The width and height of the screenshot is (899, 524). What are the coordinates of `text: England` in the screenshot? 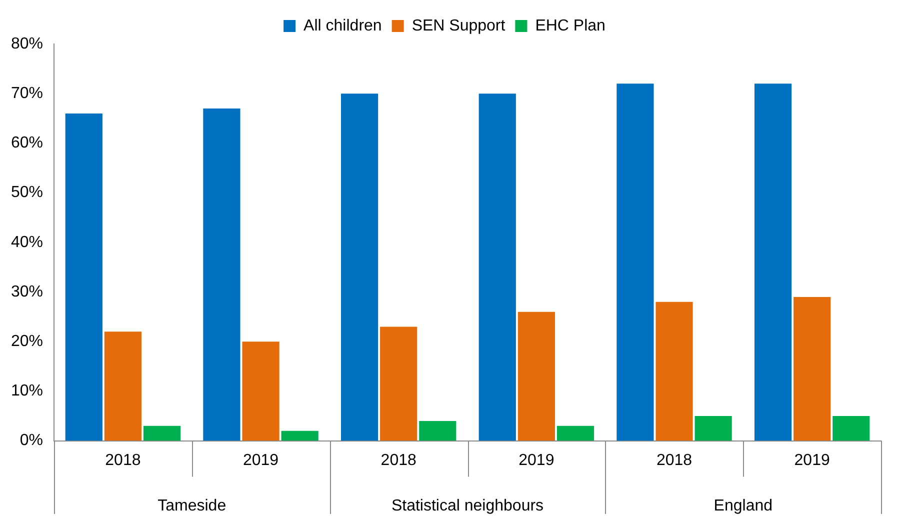 It's located at (743, 505).